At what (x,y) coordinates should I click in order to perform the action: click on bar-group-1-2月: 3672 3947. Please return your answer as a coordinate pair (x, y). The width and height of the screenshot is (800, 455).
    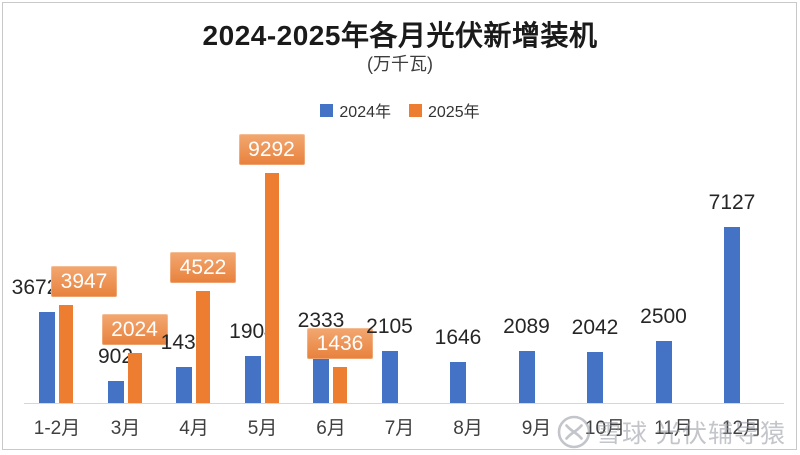
    Looking at the image, I should click on (64, 266).